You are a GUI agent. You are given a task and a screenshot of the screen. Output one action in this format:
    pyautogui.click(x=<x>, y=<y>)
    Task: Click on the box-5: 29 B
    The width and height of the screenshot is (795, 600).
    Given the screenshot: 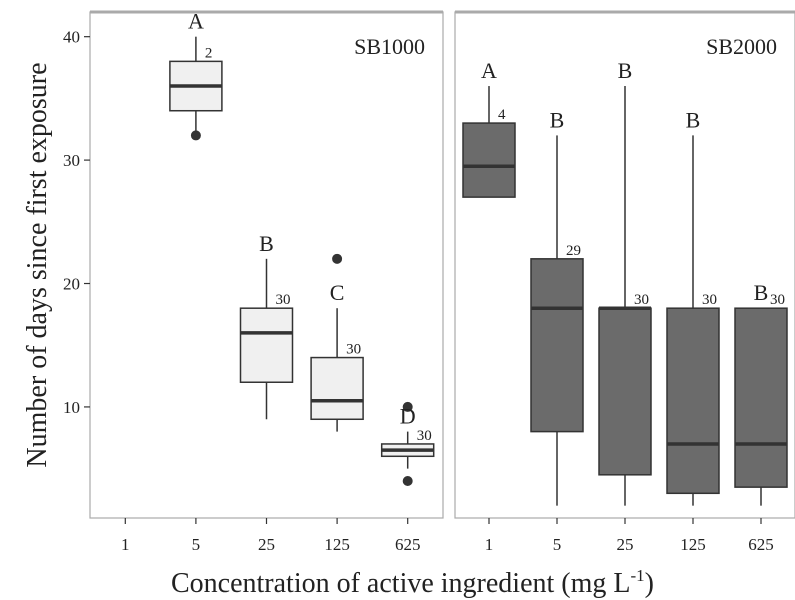 What is the action you would take?
    pyautogui.click(x=557, y=306)
    